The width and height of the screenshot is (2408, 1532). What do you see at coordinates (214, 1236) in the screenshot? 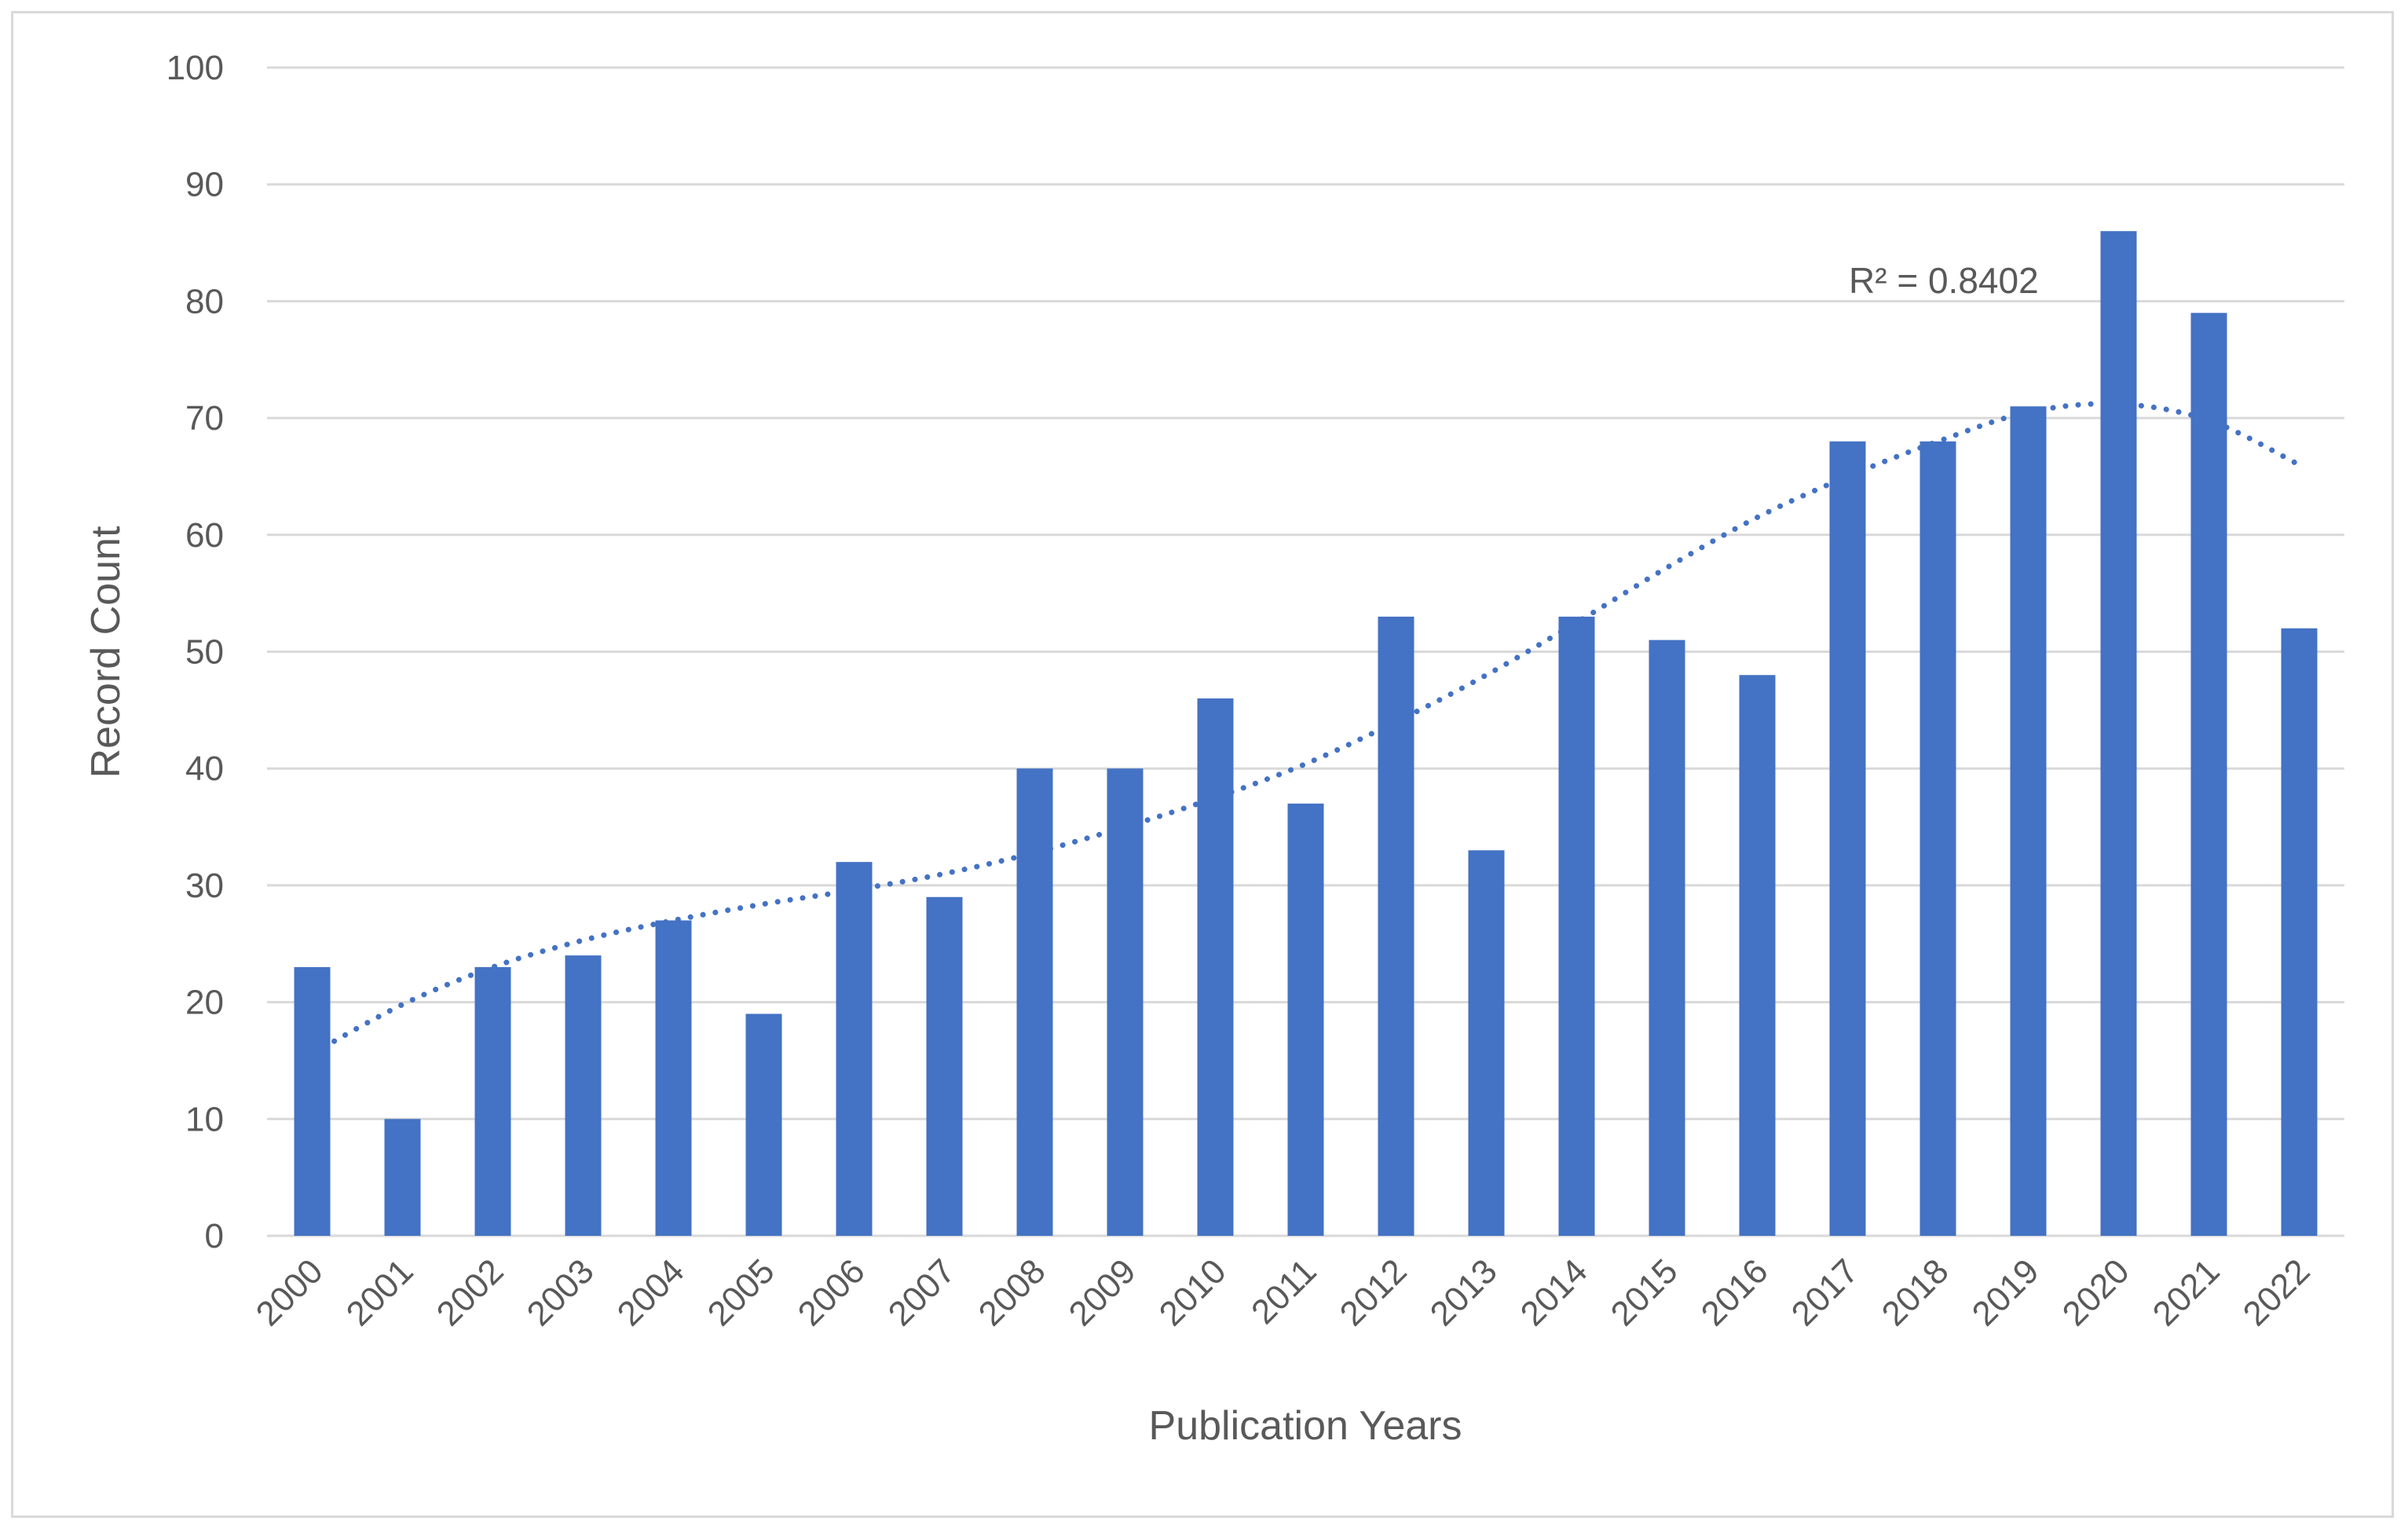
I see `y-tick-label: 0` at bounding box center [214, 1236].